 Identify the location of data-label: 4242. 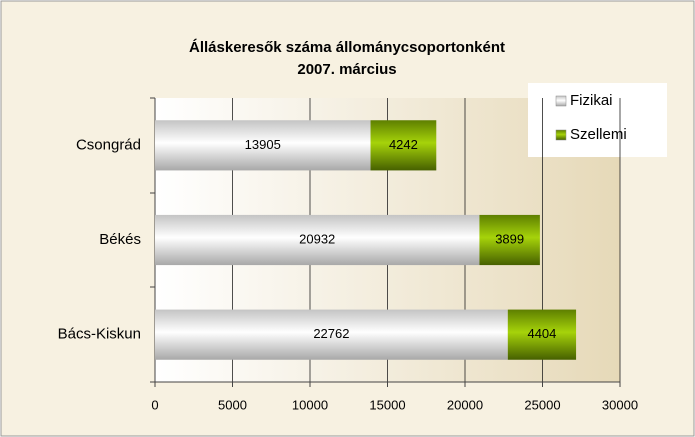
(403, 144).